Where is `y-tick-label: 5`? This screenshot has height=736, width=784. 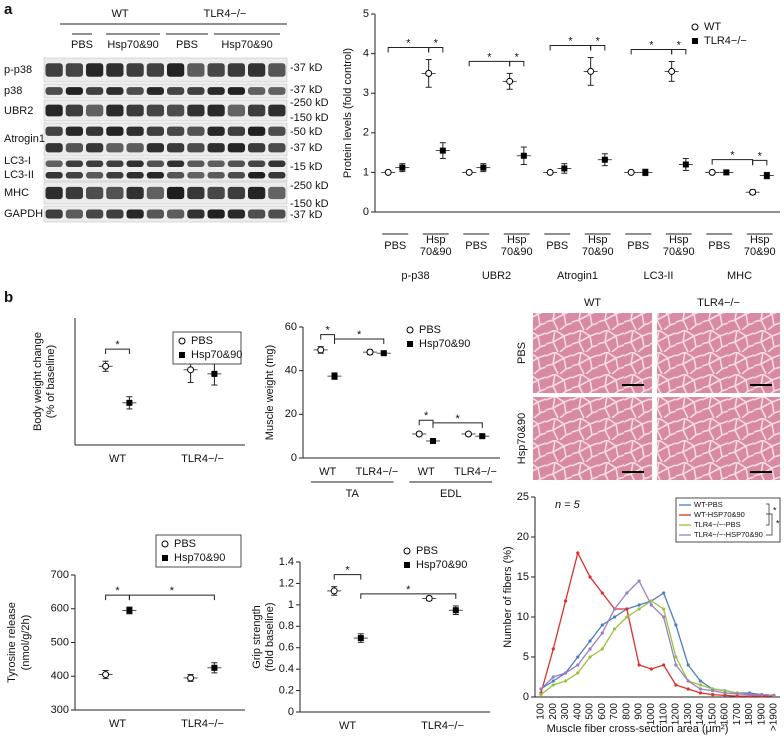
y-tick-label: 5 is located at coordinates (526, 657).